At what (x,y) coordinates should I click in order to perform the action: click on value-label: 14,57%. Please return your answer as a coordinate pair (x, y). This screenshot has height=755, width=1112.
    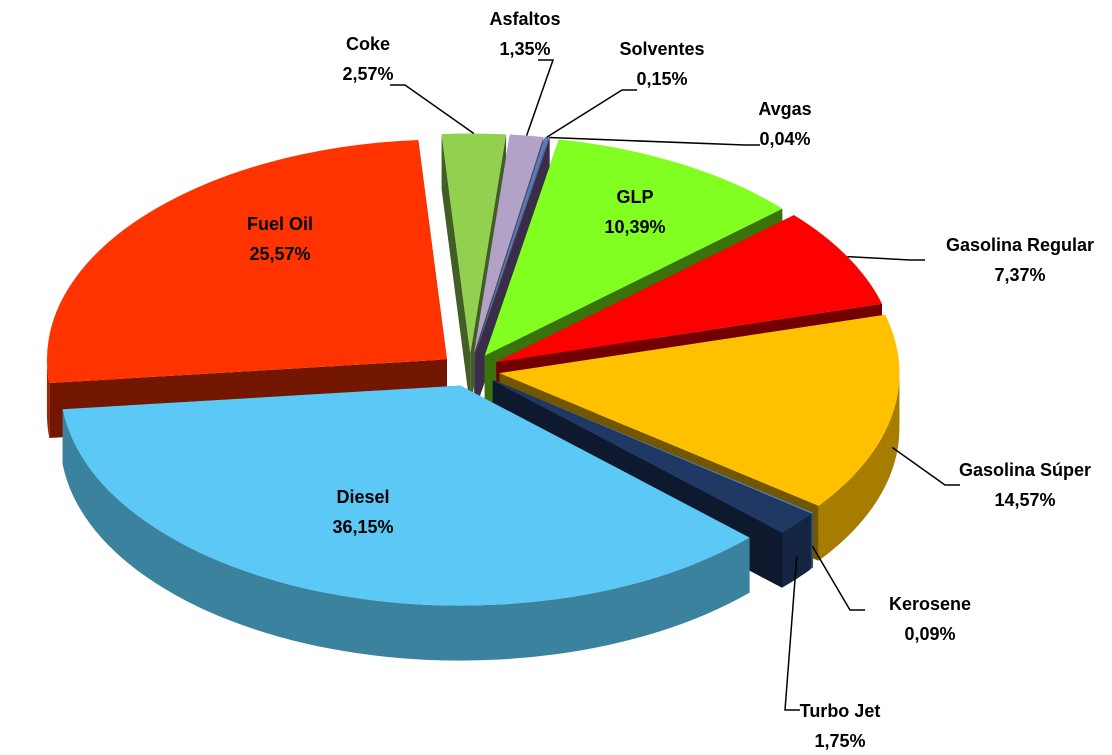
    Looking at the image, I should click on (1024, 500).